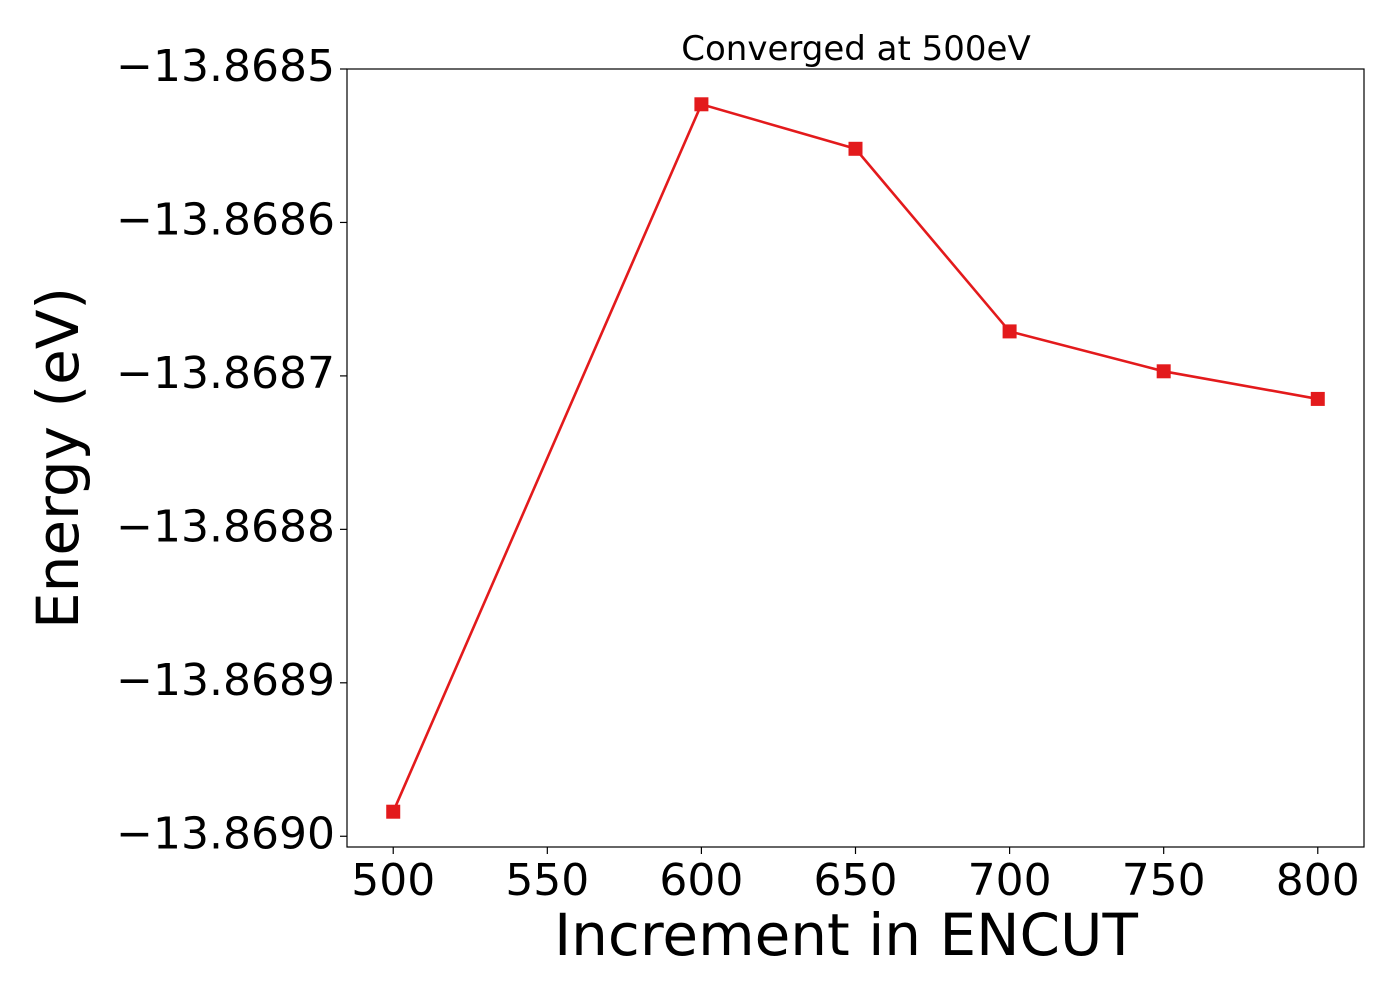 This screenshot has height=1000, width=1400. I want to click on x-tick-label: 800, so click(1318, 880).